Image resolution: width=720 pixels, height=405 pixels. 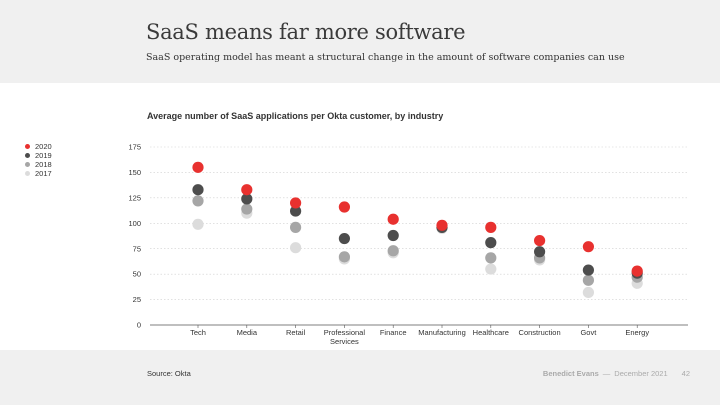 What do you see at coordinates (540, 332) in the screenshot?
I see `x-tick-label: Construction` at bounding box center [540, 332].